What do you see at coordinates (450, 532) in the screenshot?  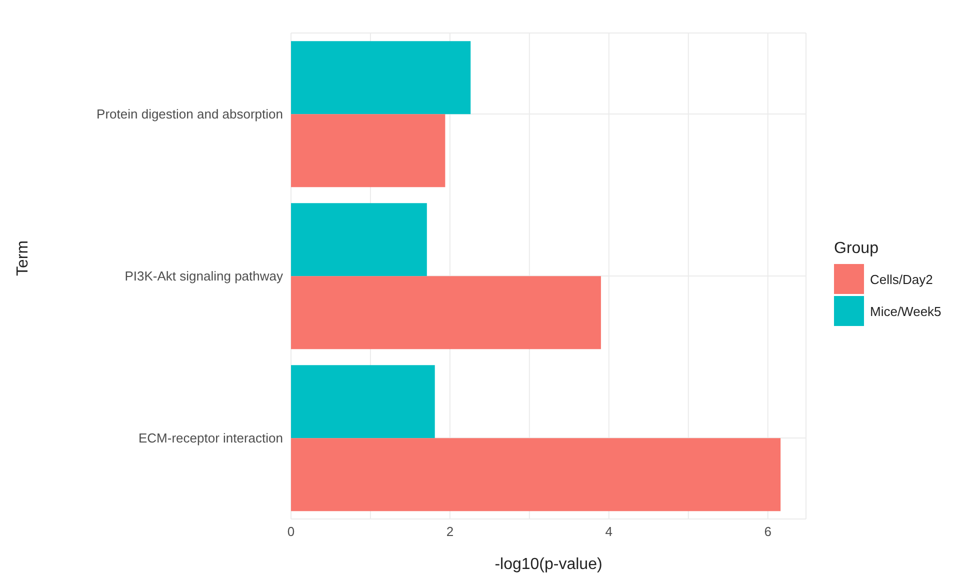 I see `x-tick-label: 2` at bounding box center [450, 532].